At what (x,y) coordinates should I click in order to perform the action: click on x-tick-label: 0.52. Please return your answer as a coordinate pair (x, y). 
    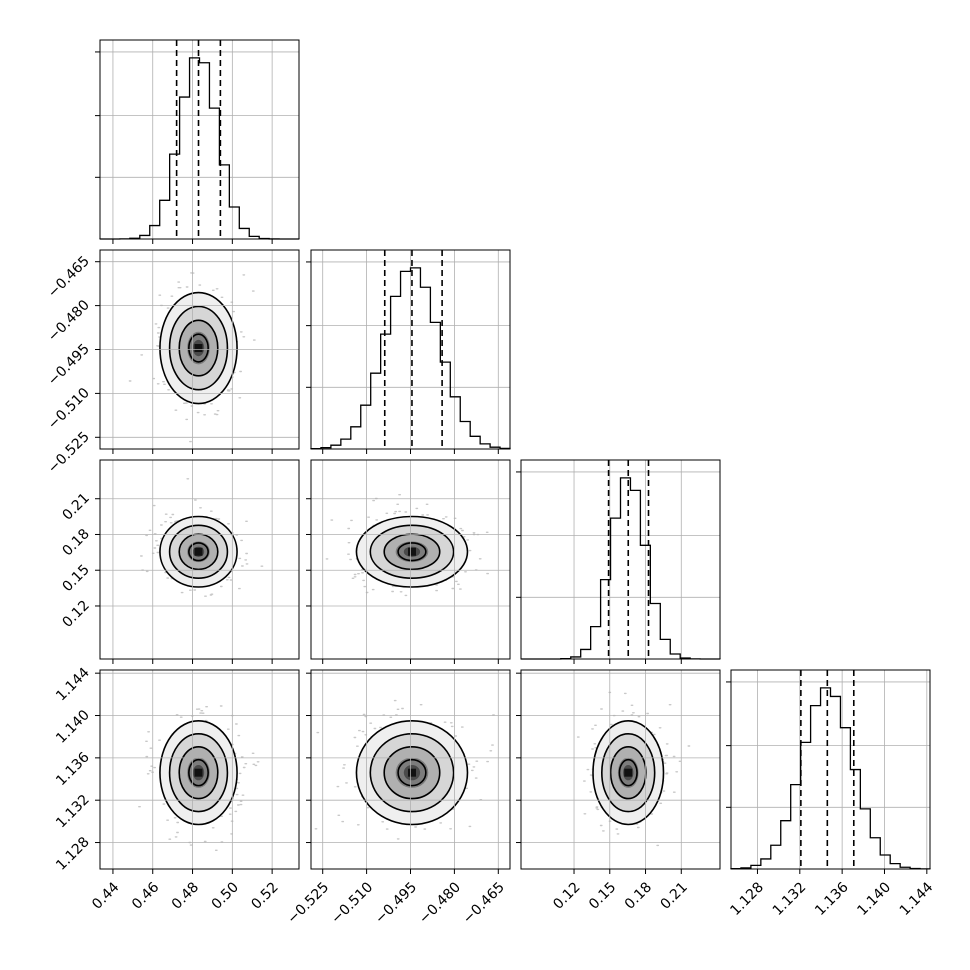
    Looking at the image, I should click on (264, 895).